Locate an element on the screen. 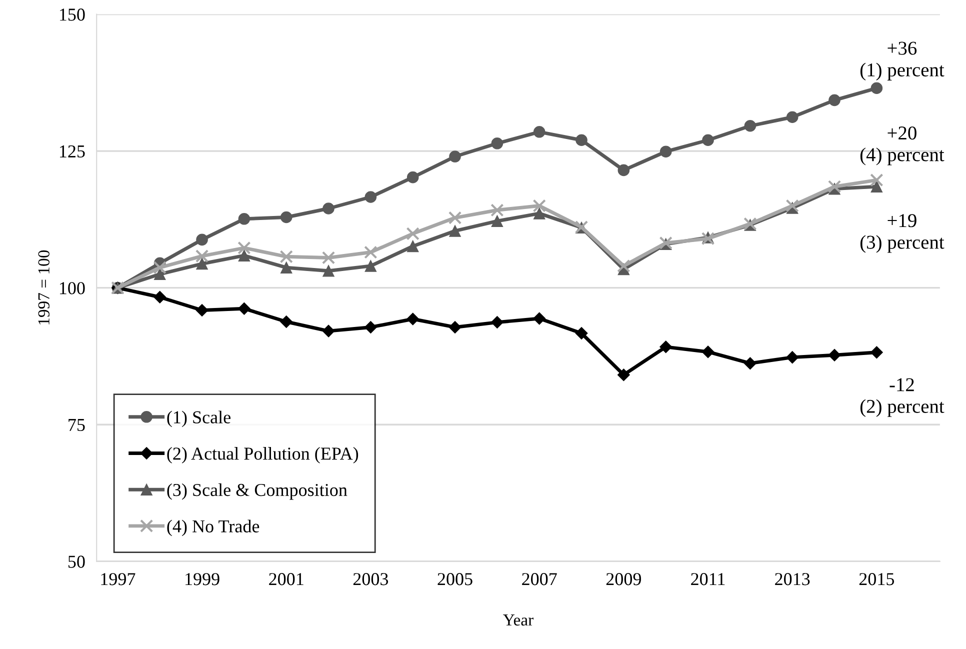 The image size is (966, 649). x-tick-label: 1997 is located at coordinates (118, 579).